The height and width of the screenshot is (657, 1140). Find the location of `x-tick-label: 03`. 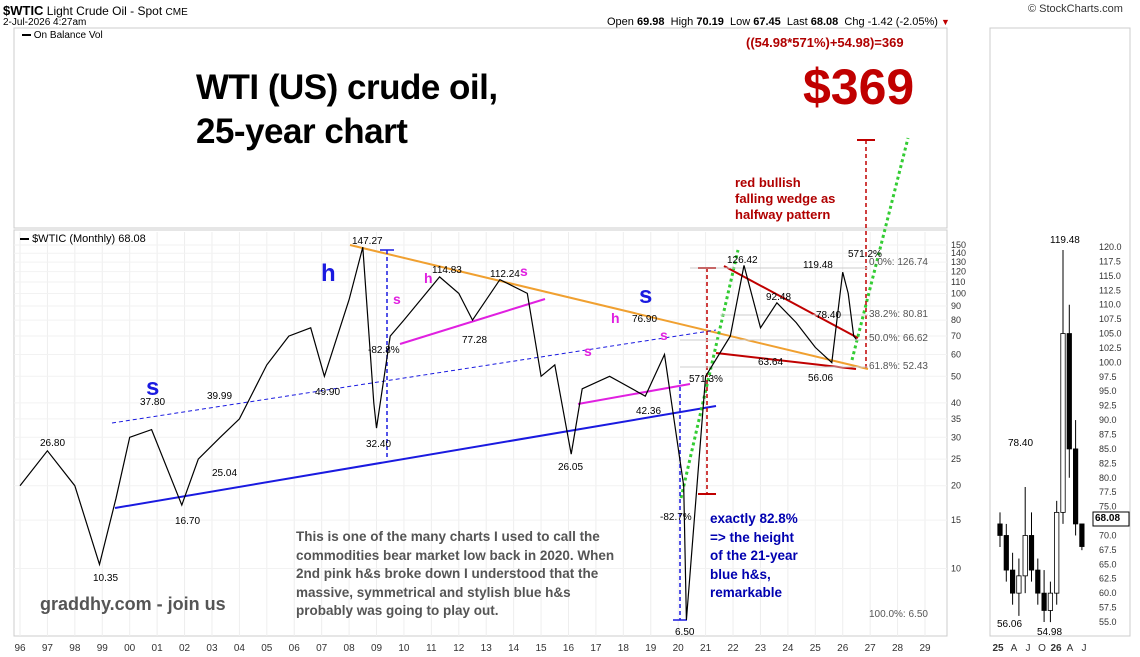

x-tick-label: 03 is located at coordinates (212, 648).